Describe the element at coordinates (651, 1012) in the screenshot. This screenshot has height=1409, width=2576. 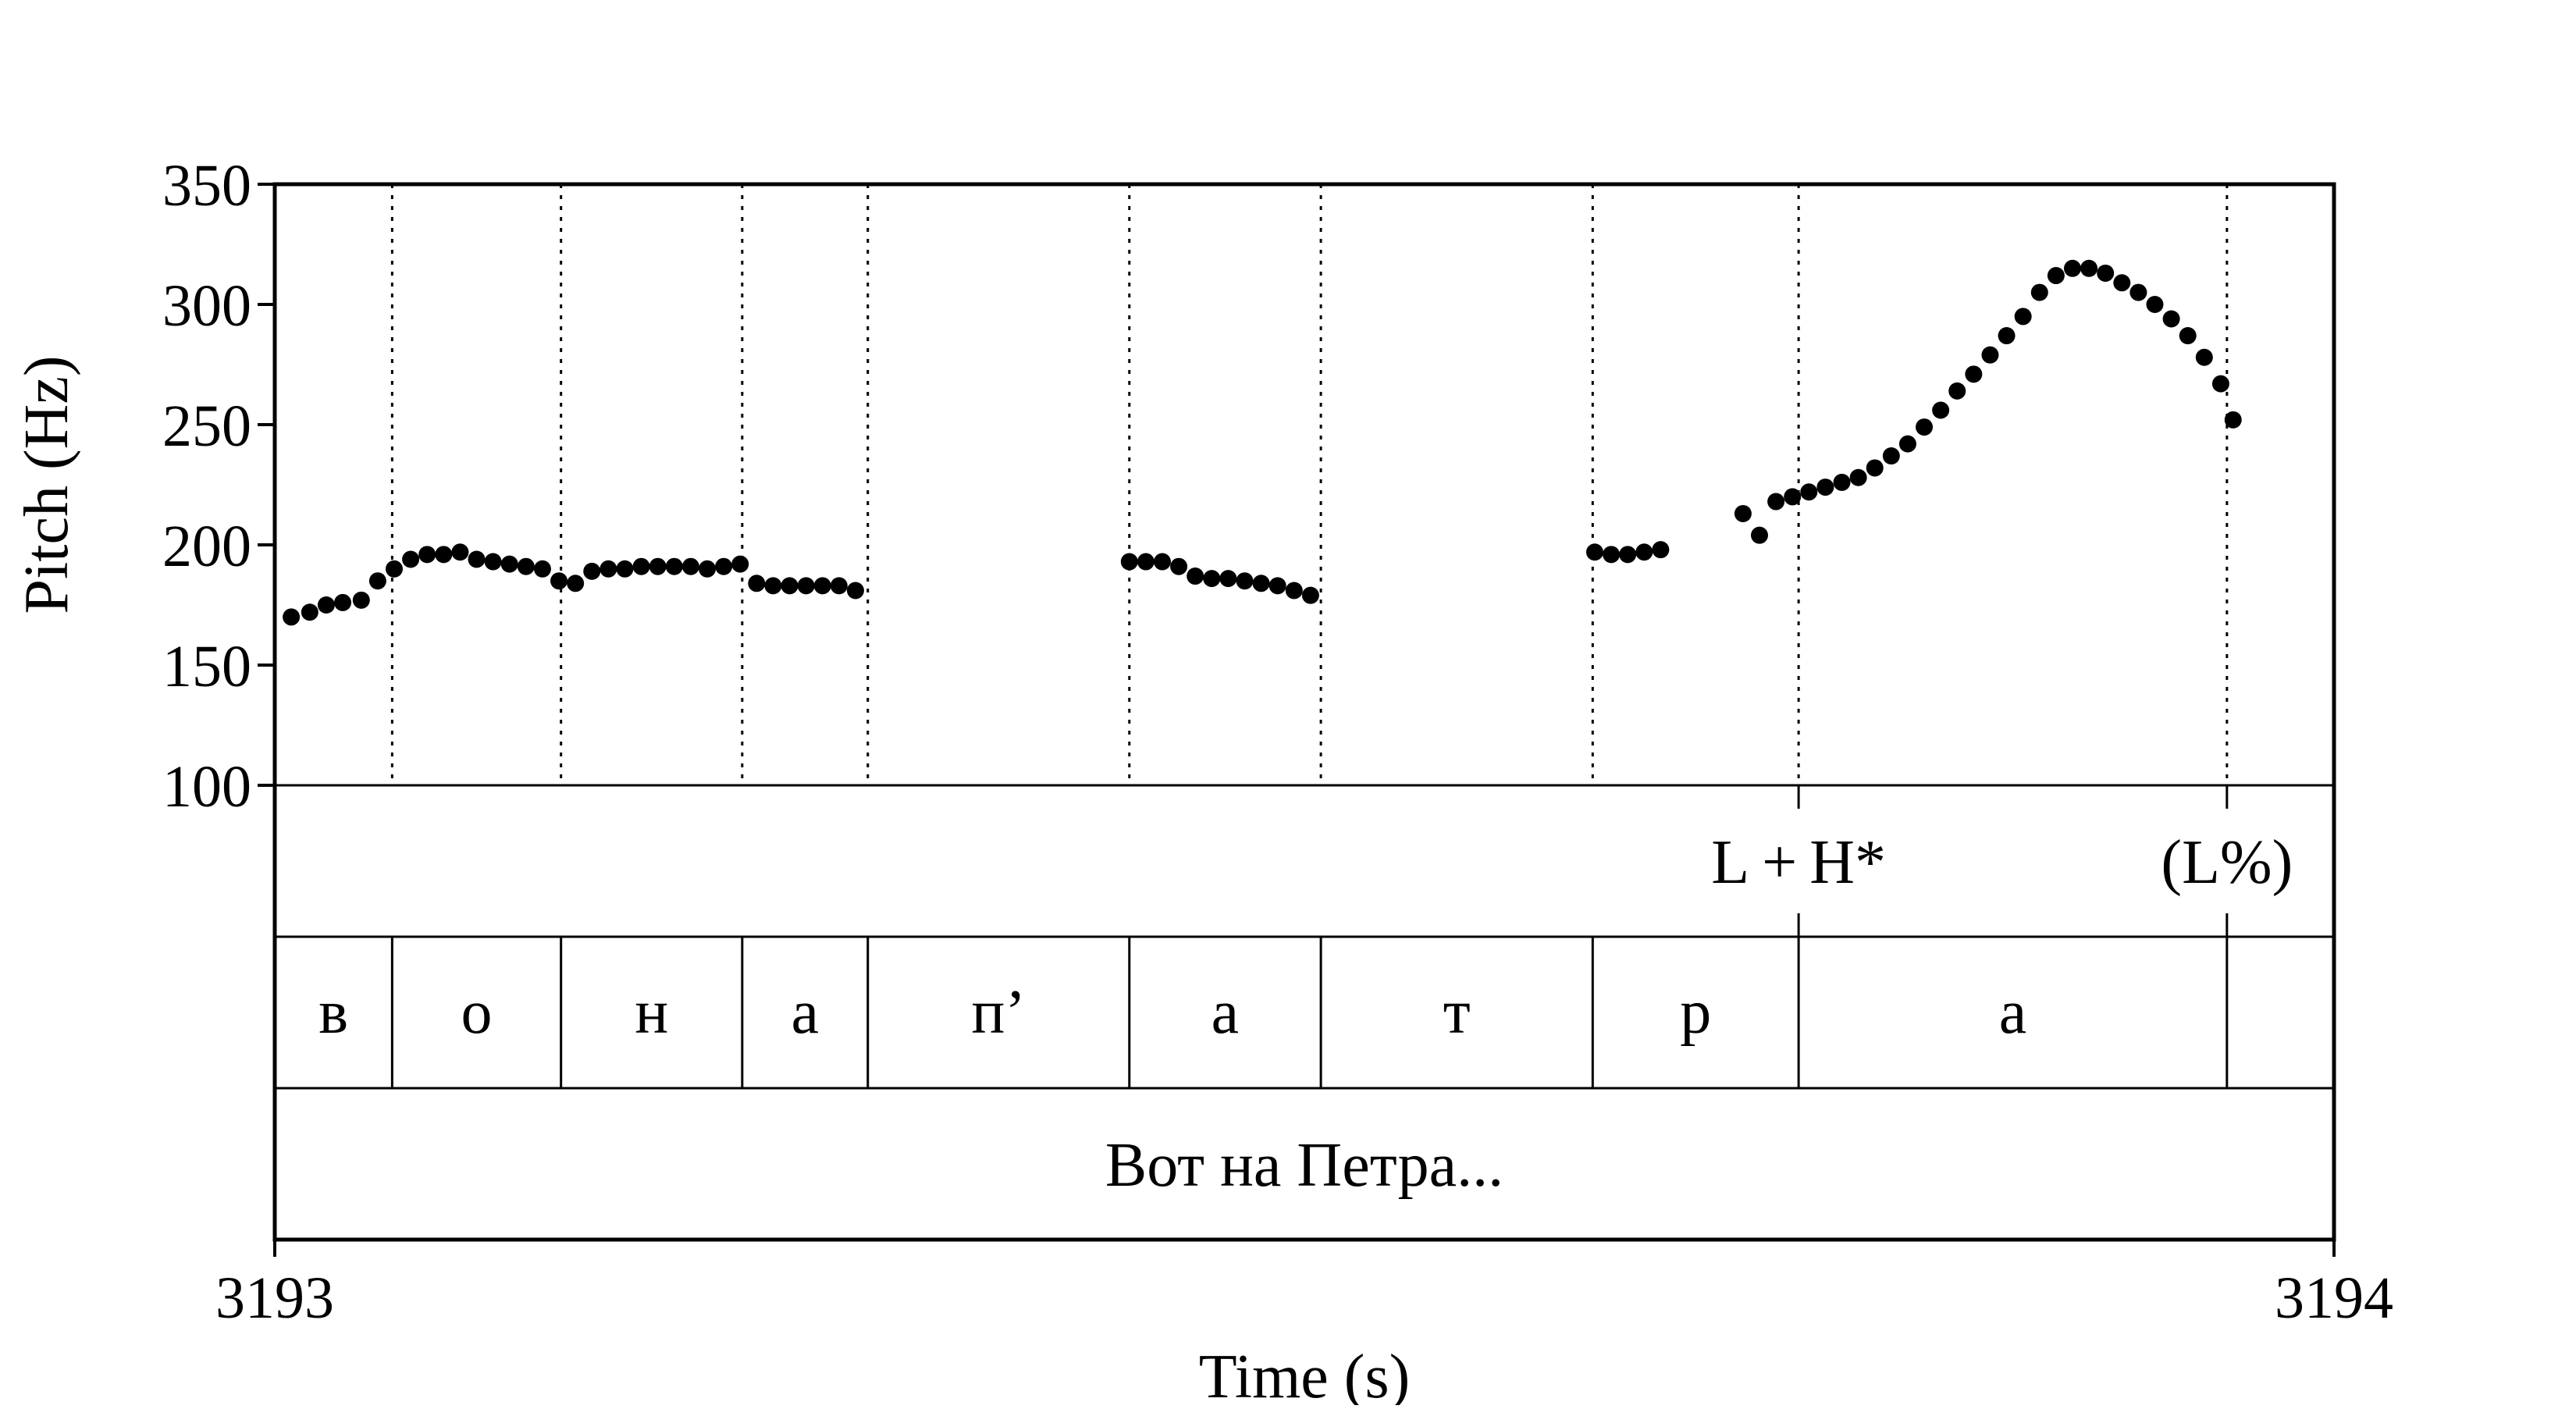
I see `segment-label: н` at that location.